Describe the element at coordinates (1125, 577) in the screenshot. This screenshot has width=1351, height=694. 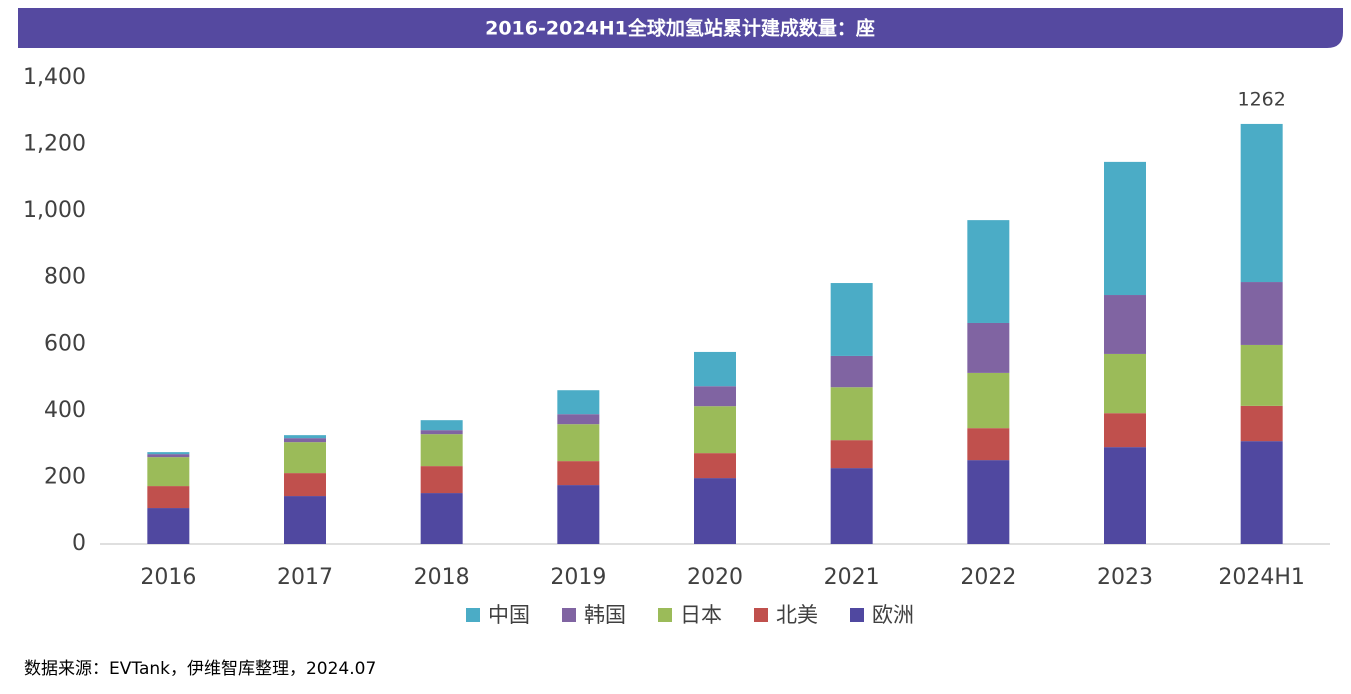
I see `x-tick-label: 2023` at that location.